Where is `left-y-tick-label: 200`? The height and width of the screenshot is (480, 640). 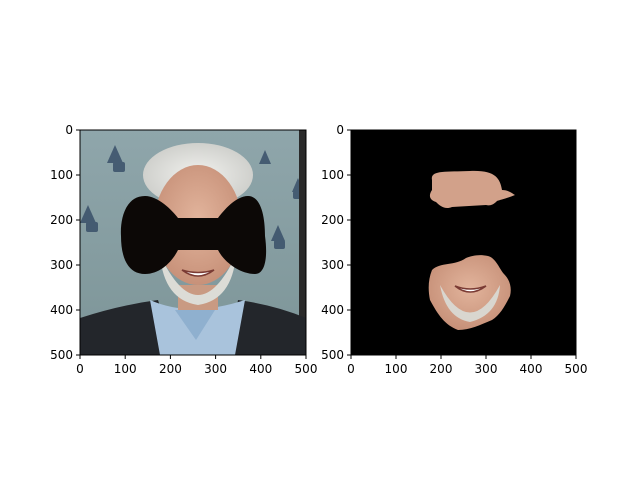
left-y-tick-label: 200 is located at coordinates (61, 220).